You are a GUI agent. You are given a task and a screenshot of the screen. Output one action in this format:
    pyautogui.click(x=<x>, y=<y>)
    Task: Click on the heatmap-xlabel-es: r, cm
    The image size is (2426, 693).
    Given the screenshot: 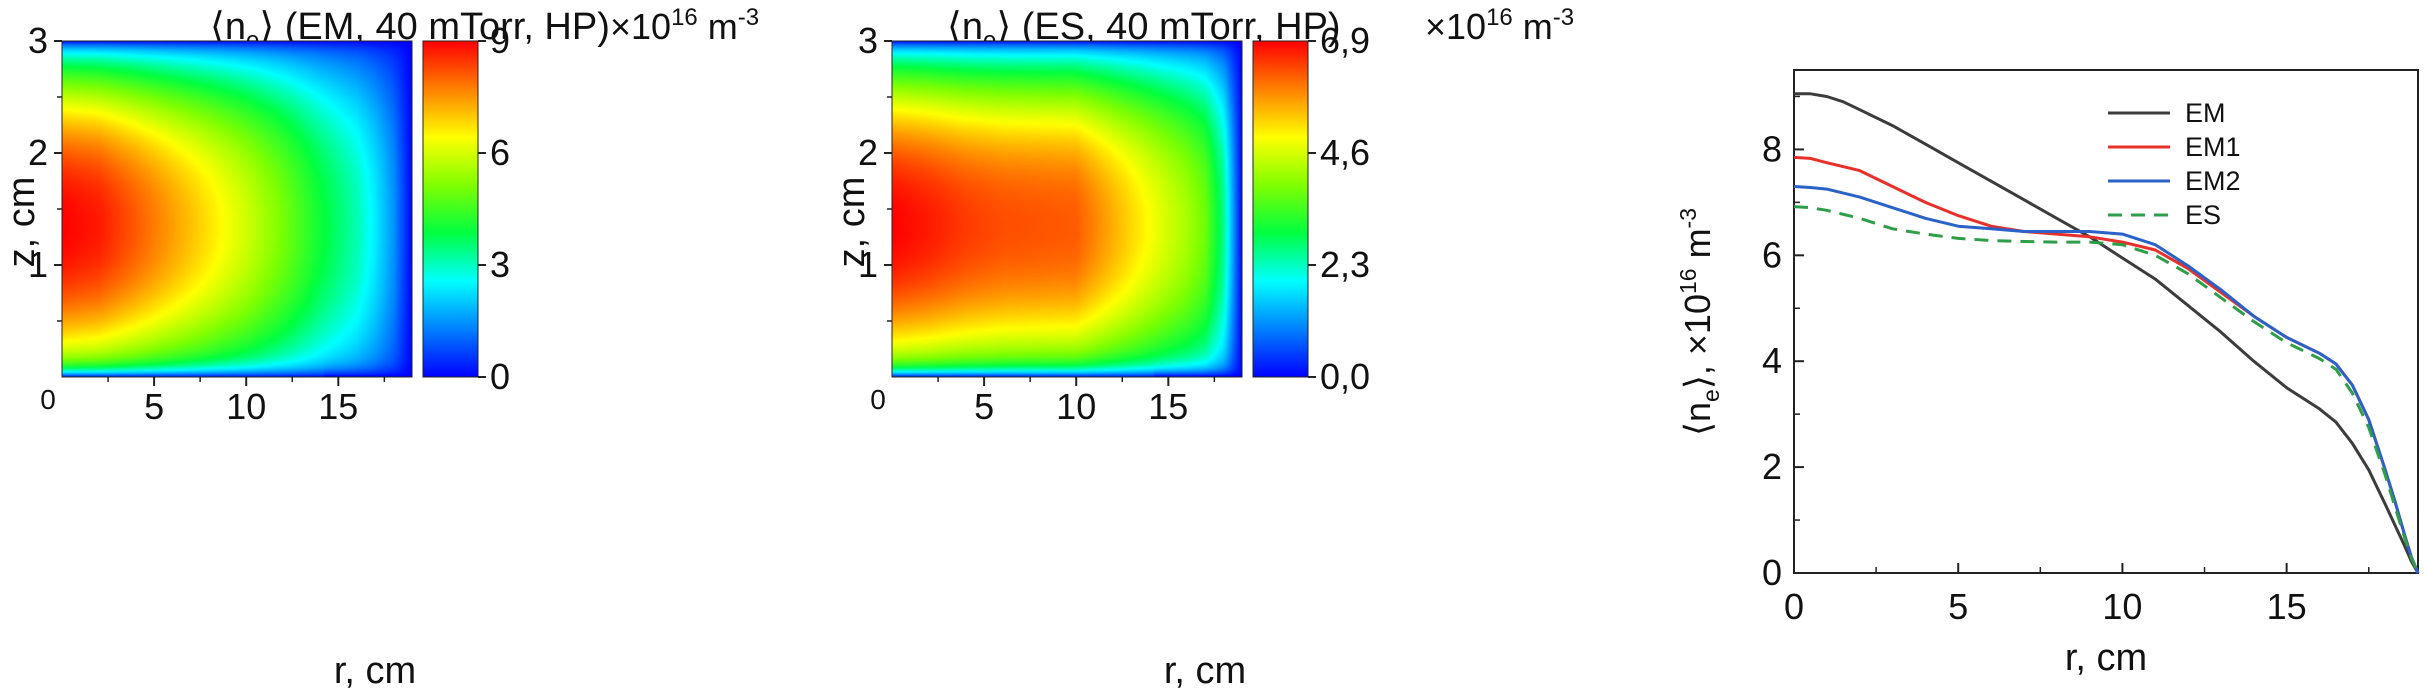 What is the action you would take?
    pyautogui.click(x=1205, y=671)
    